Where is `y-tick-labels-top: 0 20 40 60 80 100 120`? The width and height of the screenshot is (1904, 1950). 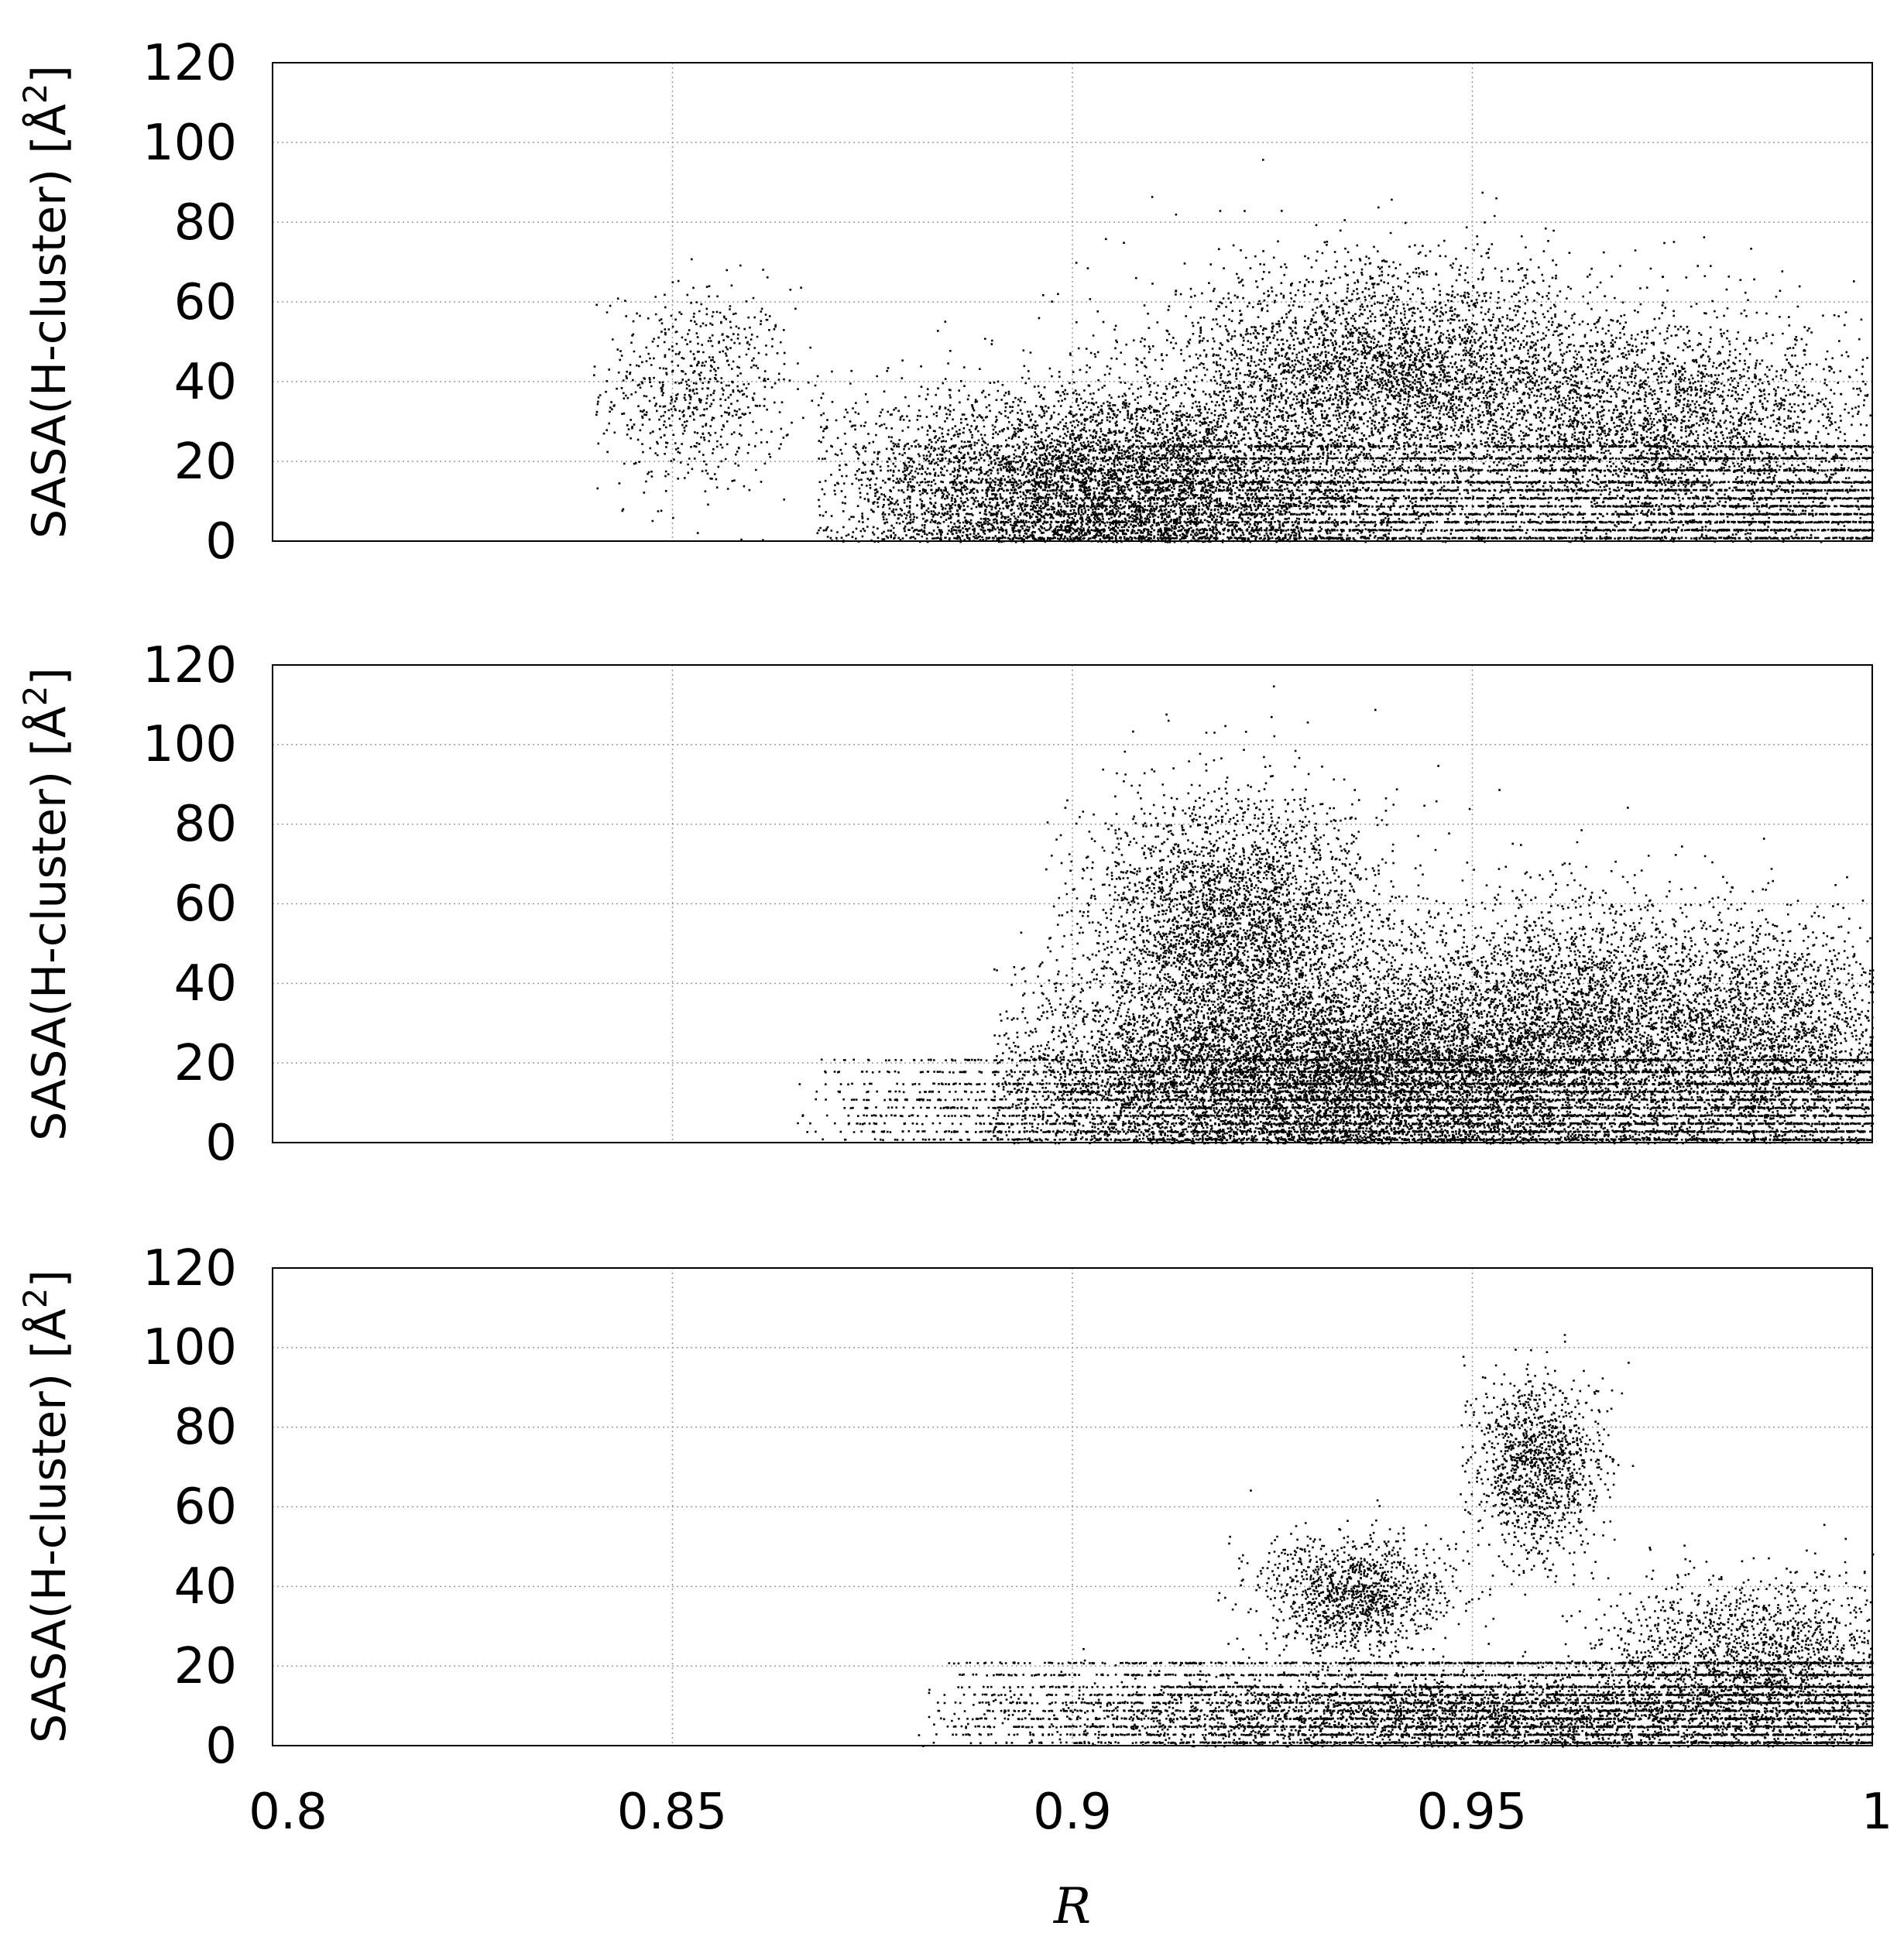
y-tick-labels-top: 0 20 40 60 80 100 120 is located at coordinates (190, 303).